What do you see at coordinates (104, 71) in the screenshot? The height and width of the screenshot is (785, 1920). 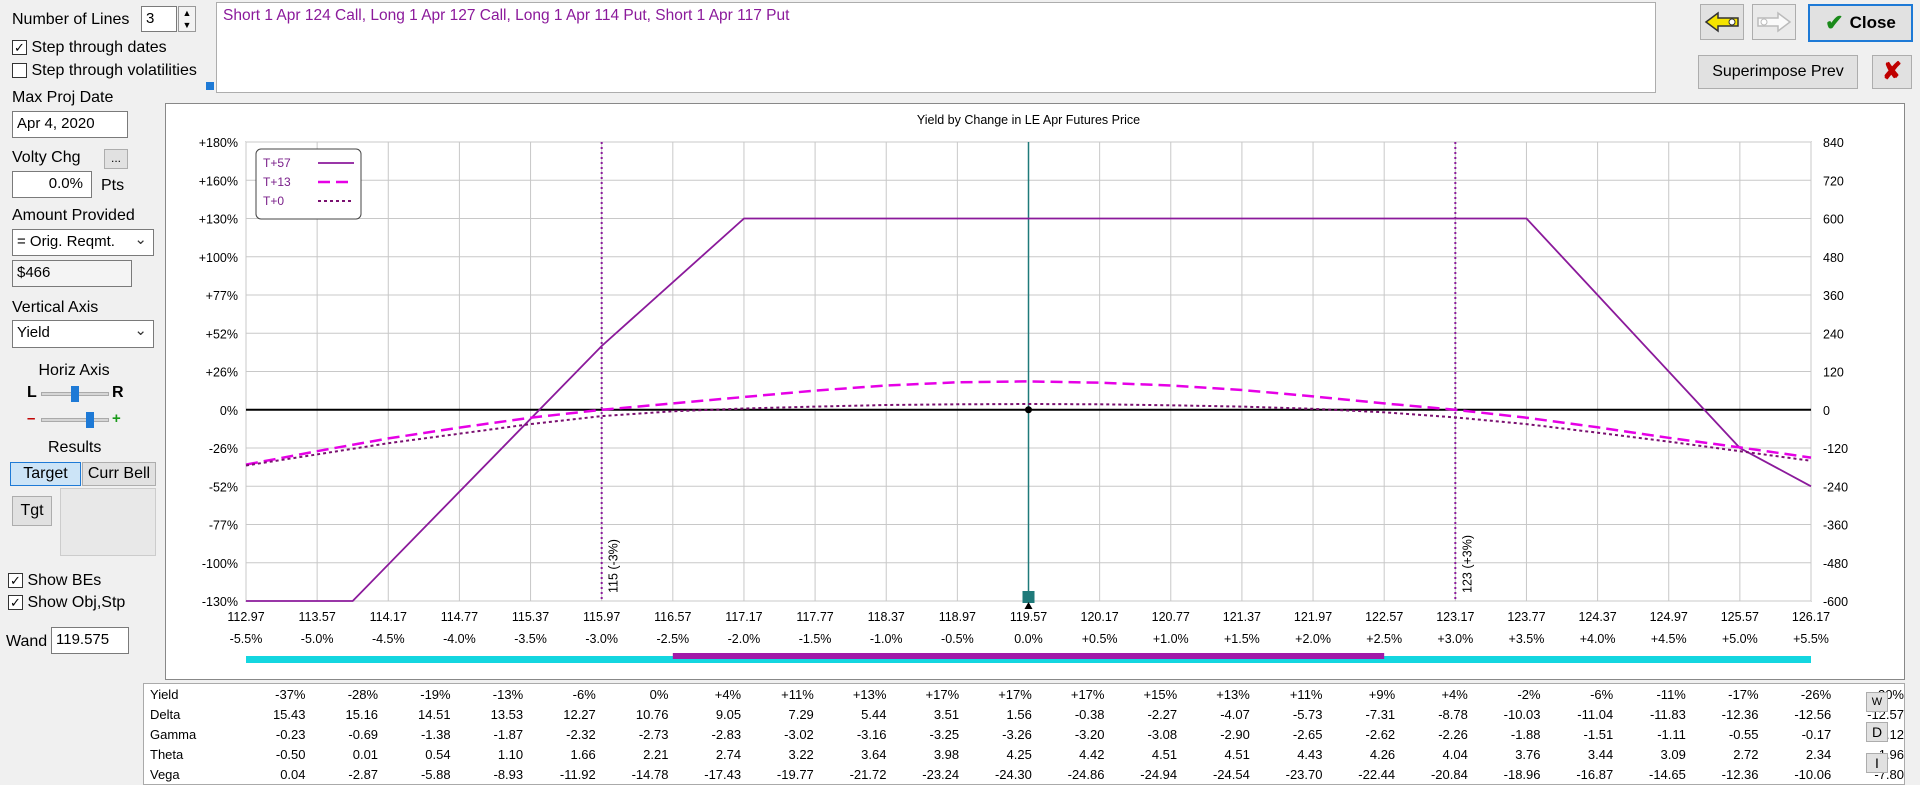 I see `step-vols-row: Step through volatilities` at bounding box center [104, 71].